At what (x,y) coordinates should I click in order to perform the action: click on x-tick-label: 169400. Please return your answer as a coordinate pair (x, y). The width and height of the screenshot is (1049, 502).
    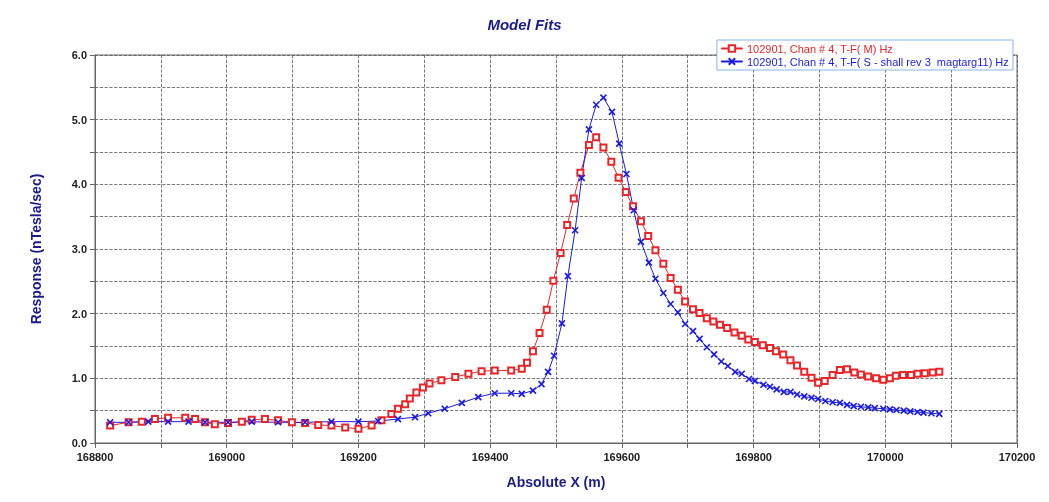
    Looking at the image, I should click on (490, 456).